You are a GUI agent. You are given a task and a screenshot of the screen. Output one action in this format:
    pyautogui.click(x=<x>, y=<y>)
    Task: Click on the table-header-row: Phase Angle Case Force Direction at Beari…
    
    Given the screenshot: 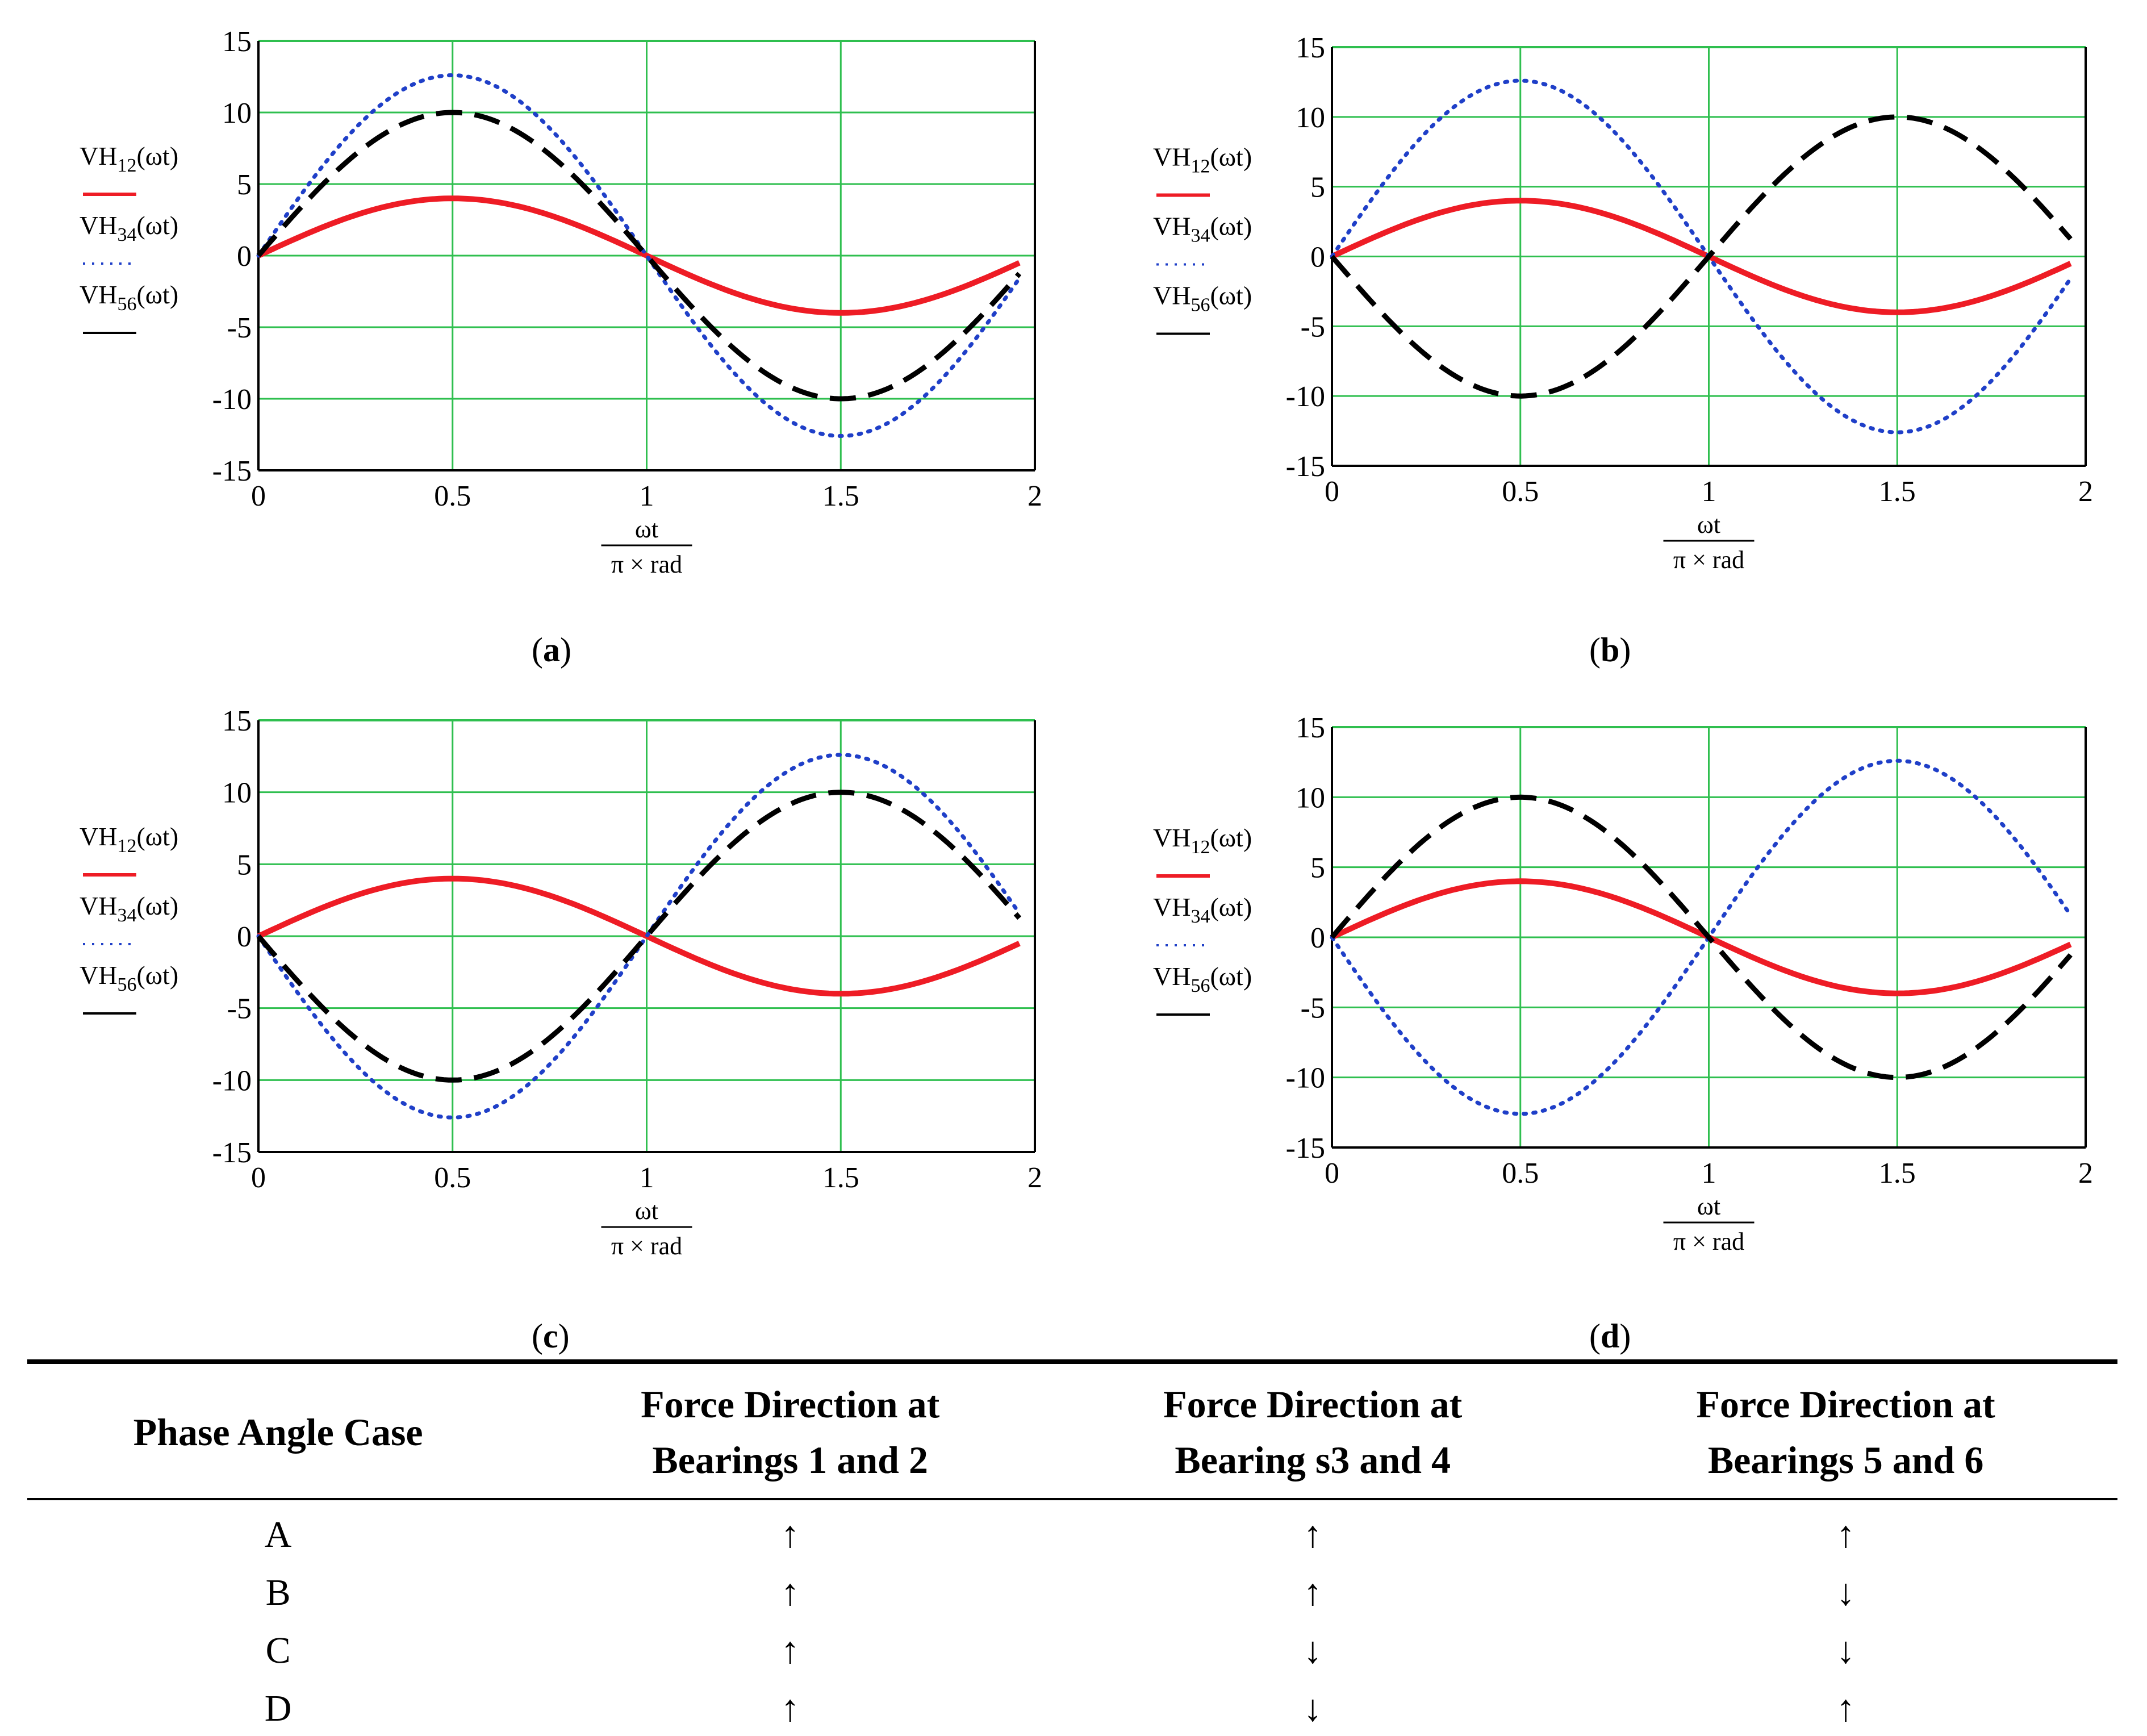 What is the action you would take?
    pyautogui.click(x=1072, y=1430)
    